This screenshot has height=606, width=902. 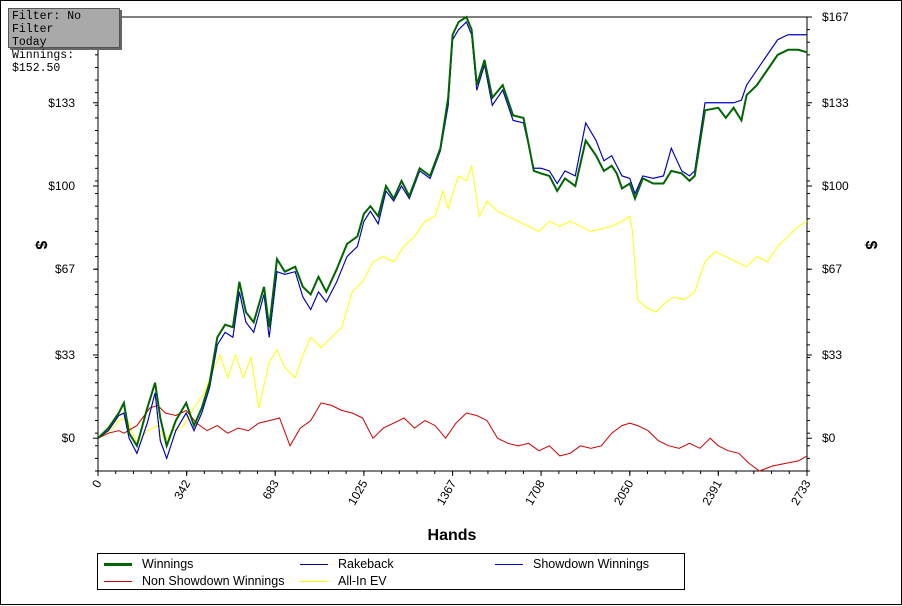 What do you see at coordinates (835, 17) in the screenshot?
I see `y-tick-label-right: $167` at bounding box center [835, 17].